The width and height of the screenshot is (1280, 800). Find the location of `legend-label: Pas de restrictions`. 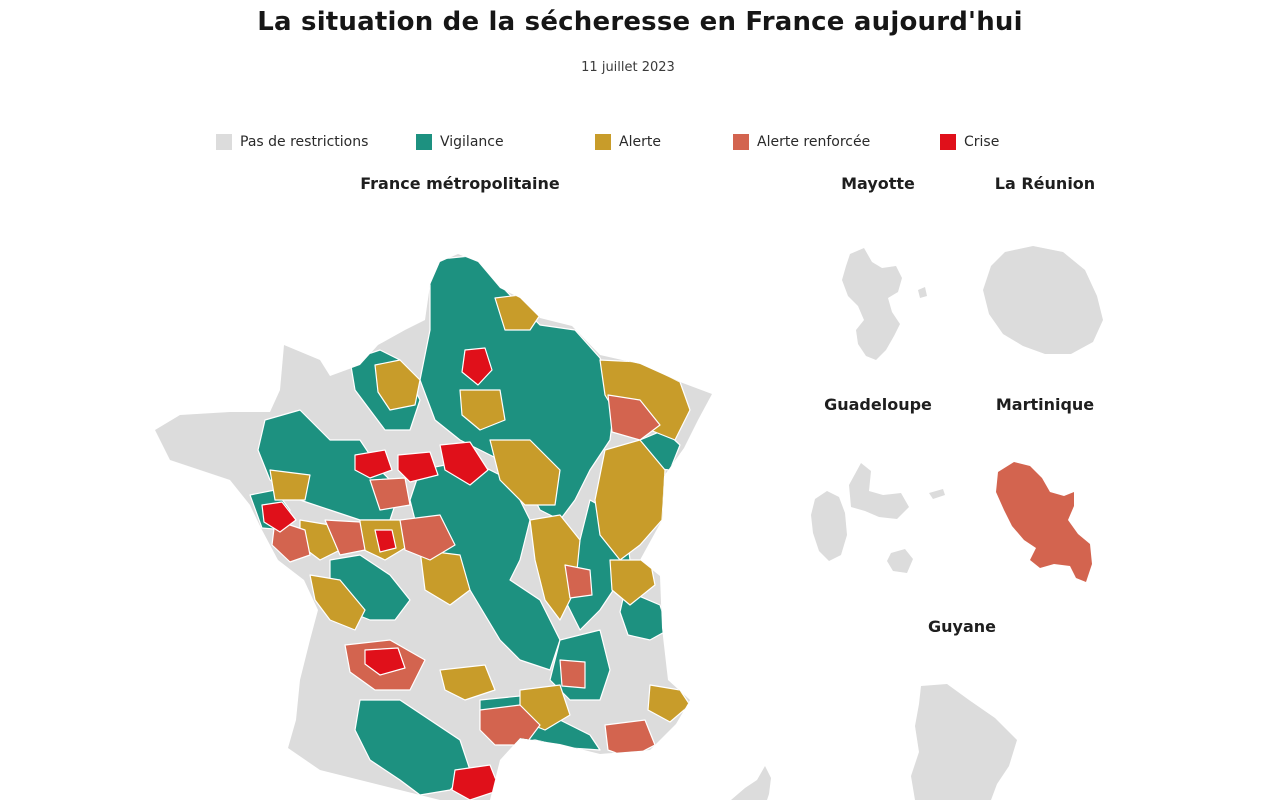

legend-label: Pas de restrictions is located at coordinates (304, 142).